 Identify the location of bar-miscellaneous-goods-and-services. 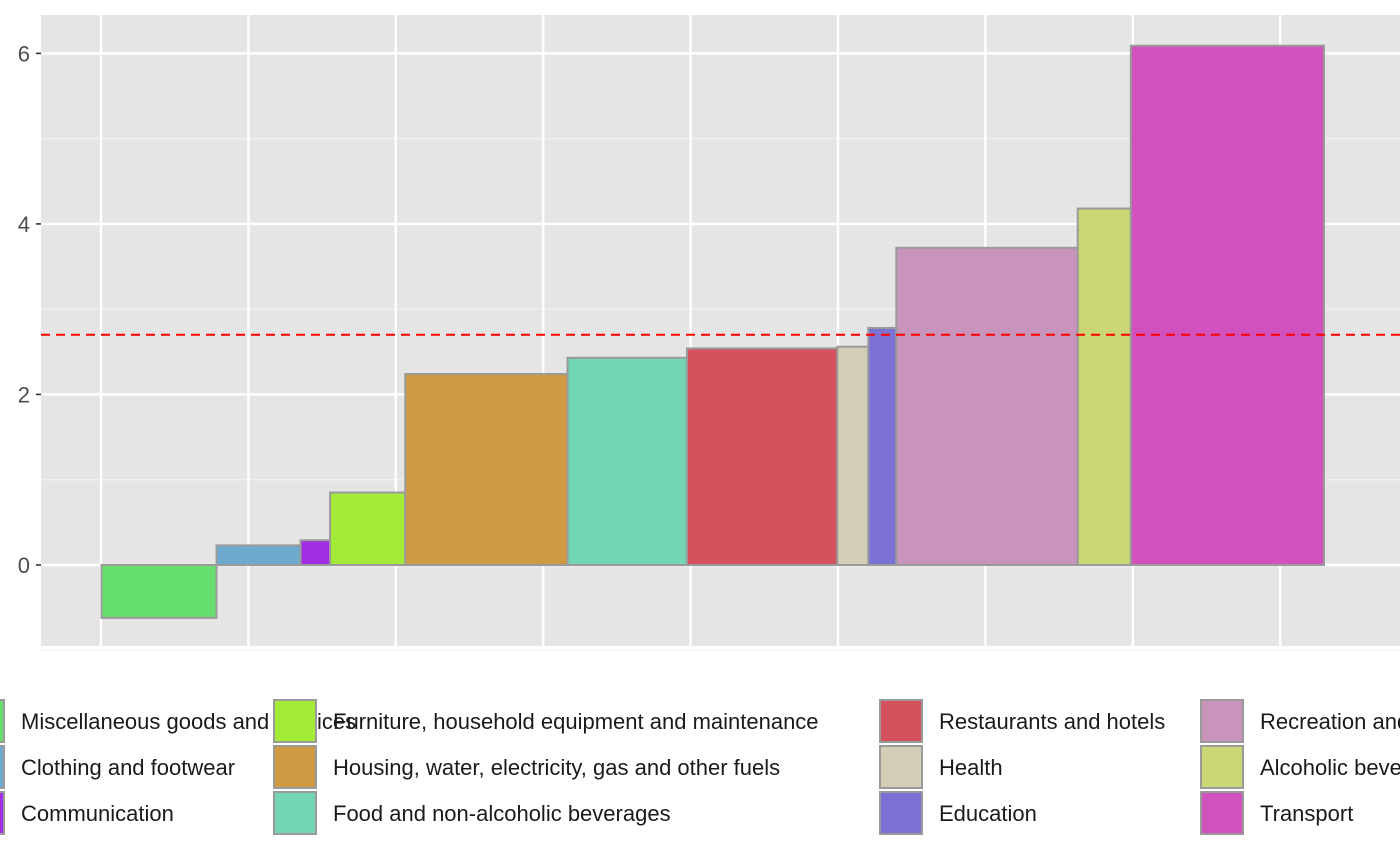
(159, 591).